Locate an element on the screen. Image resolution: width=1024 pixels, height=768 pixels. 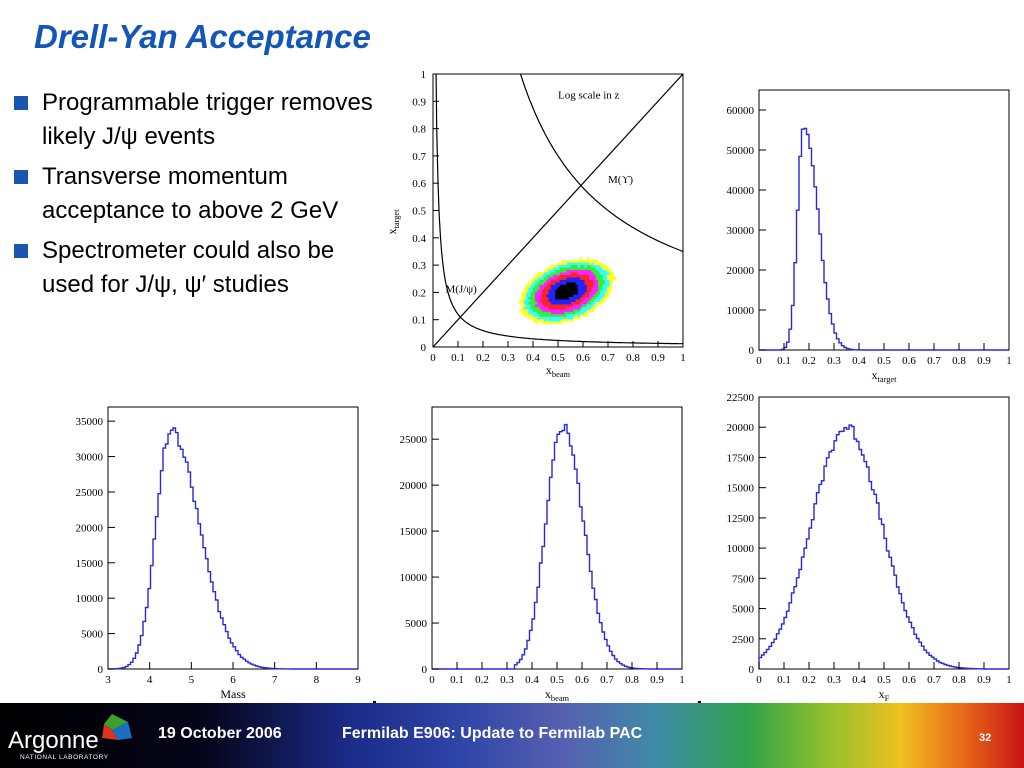
page-number: 32 is located at coordinates (985, 738).